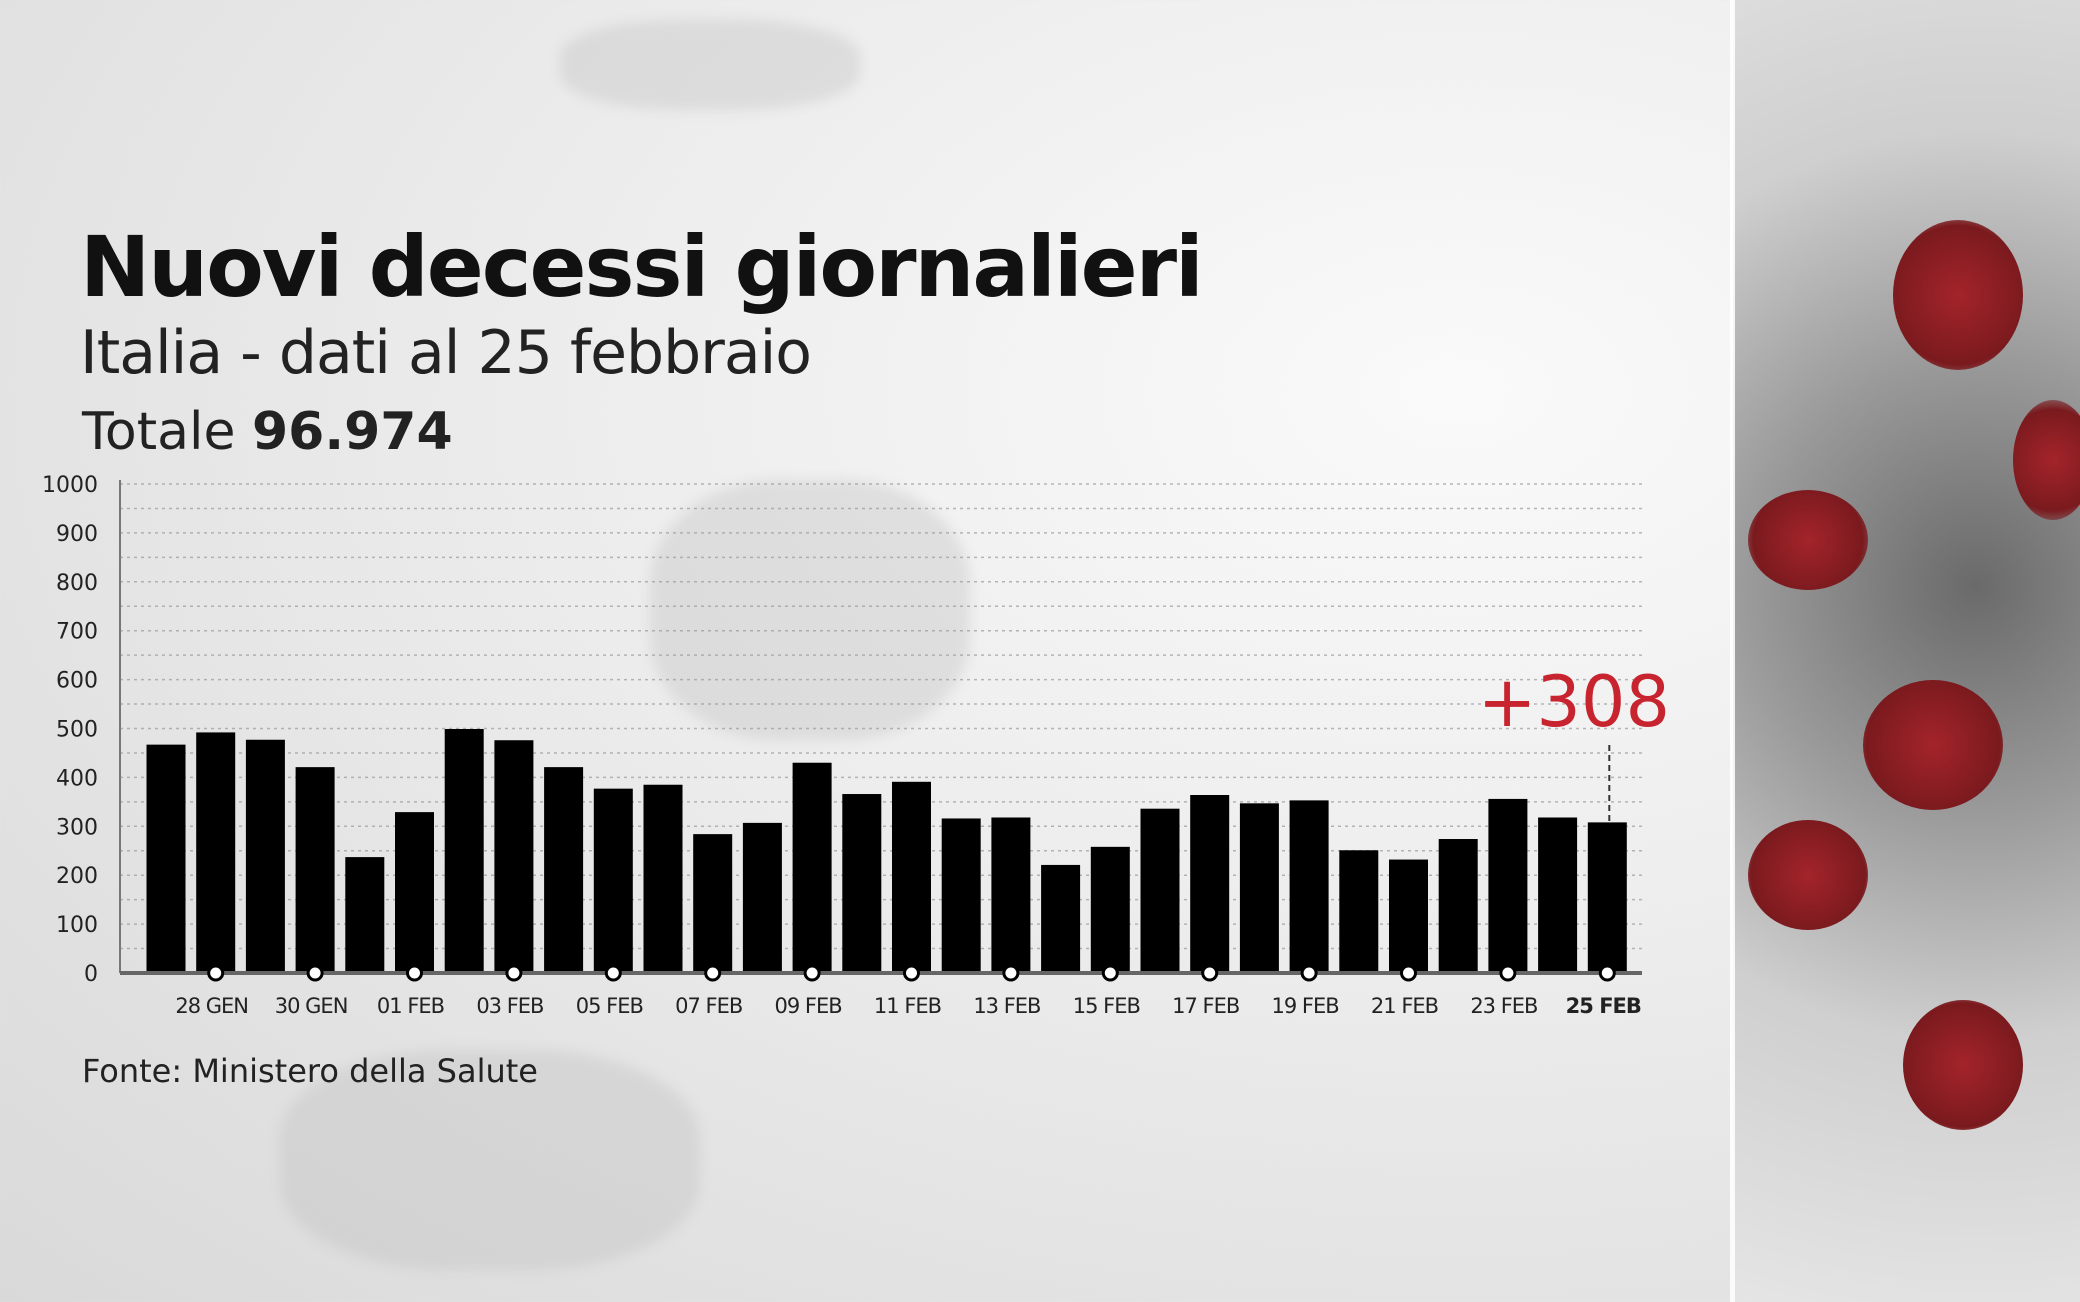 This screenshot has height=1302, width=2080. What do you see at coordinates (77, 730) in the screenshot?
I see `y-tick-label: 500` at bounding box center [77, 730].